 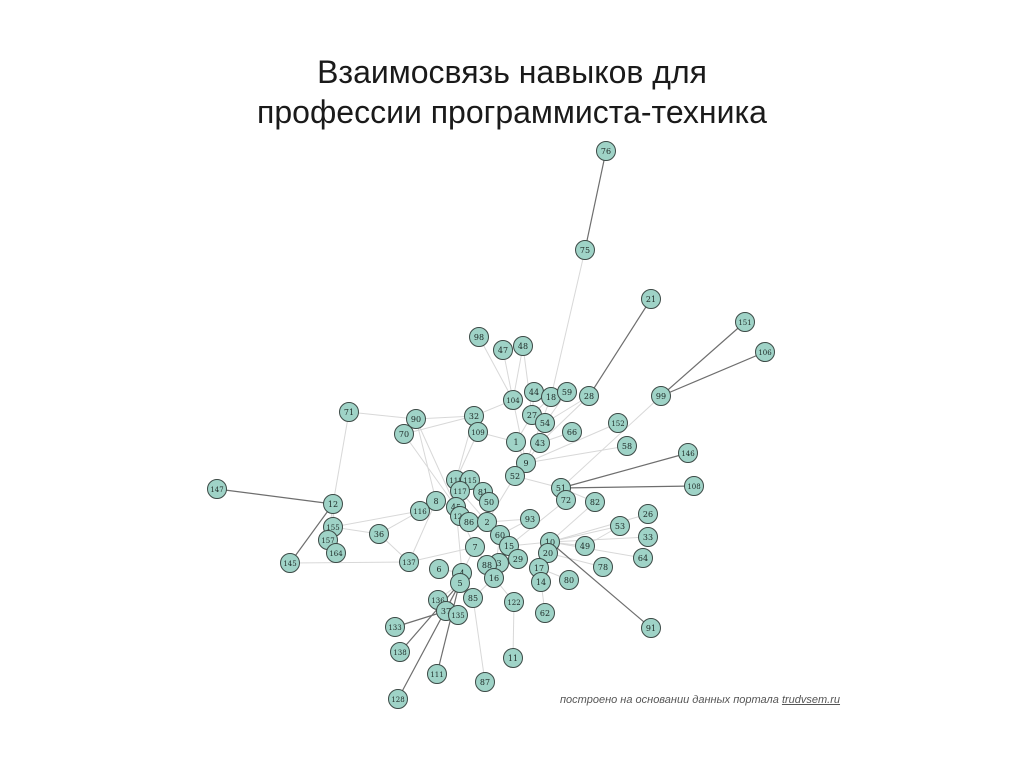 I want to click on graph-node: 76, so click(x=606, y=151).